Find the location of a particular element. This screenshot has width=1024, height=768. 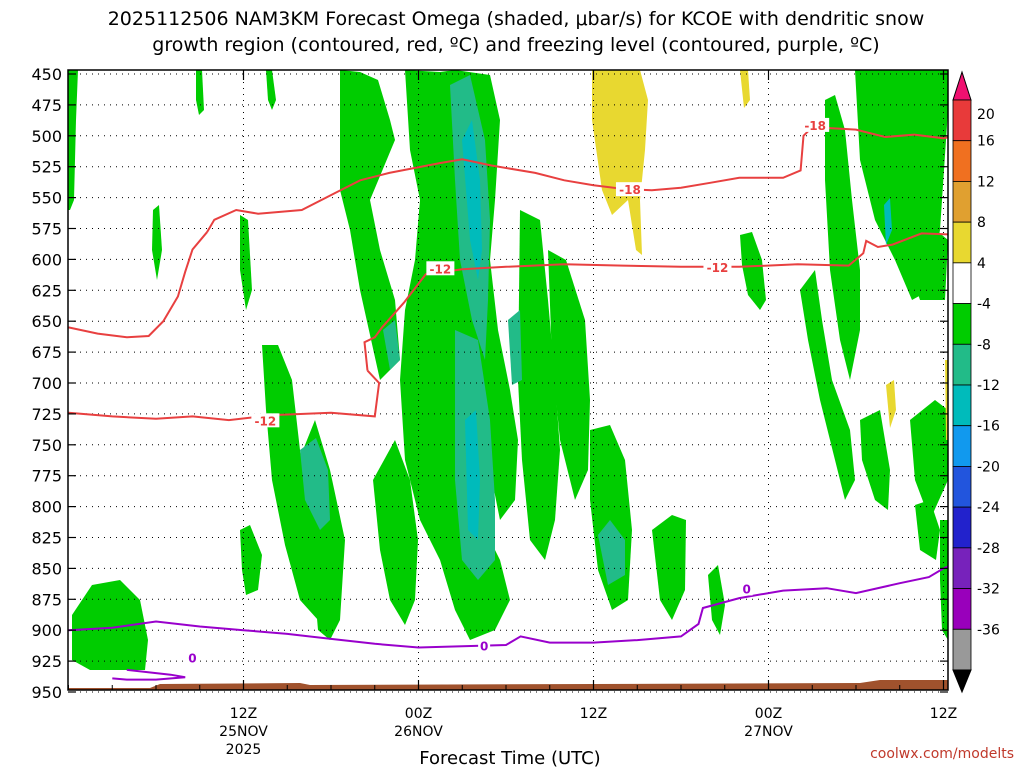

y-tick-label: 825 is located at coordinates (46, 538).